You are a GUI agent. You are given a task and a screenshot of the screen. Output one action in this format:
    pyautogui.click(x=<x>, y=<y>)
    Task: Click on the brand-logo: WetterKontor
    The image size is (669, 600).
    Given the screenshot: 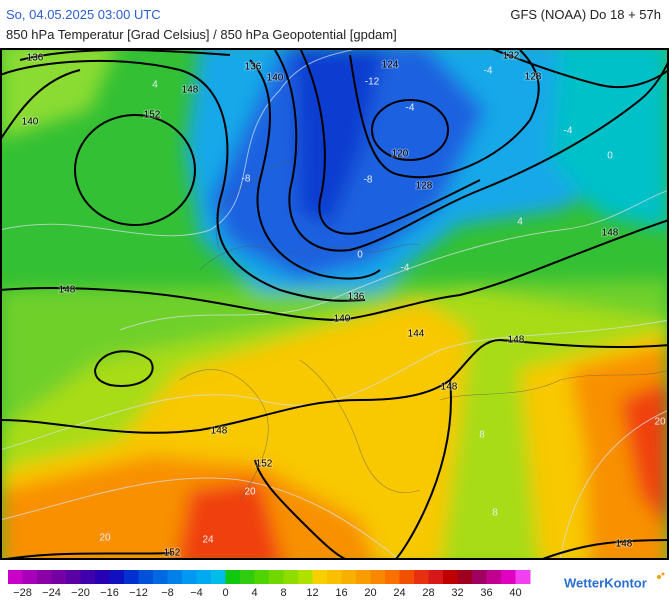 What is the action you would take?
    pyautogui.click(x=614, y=581)
    